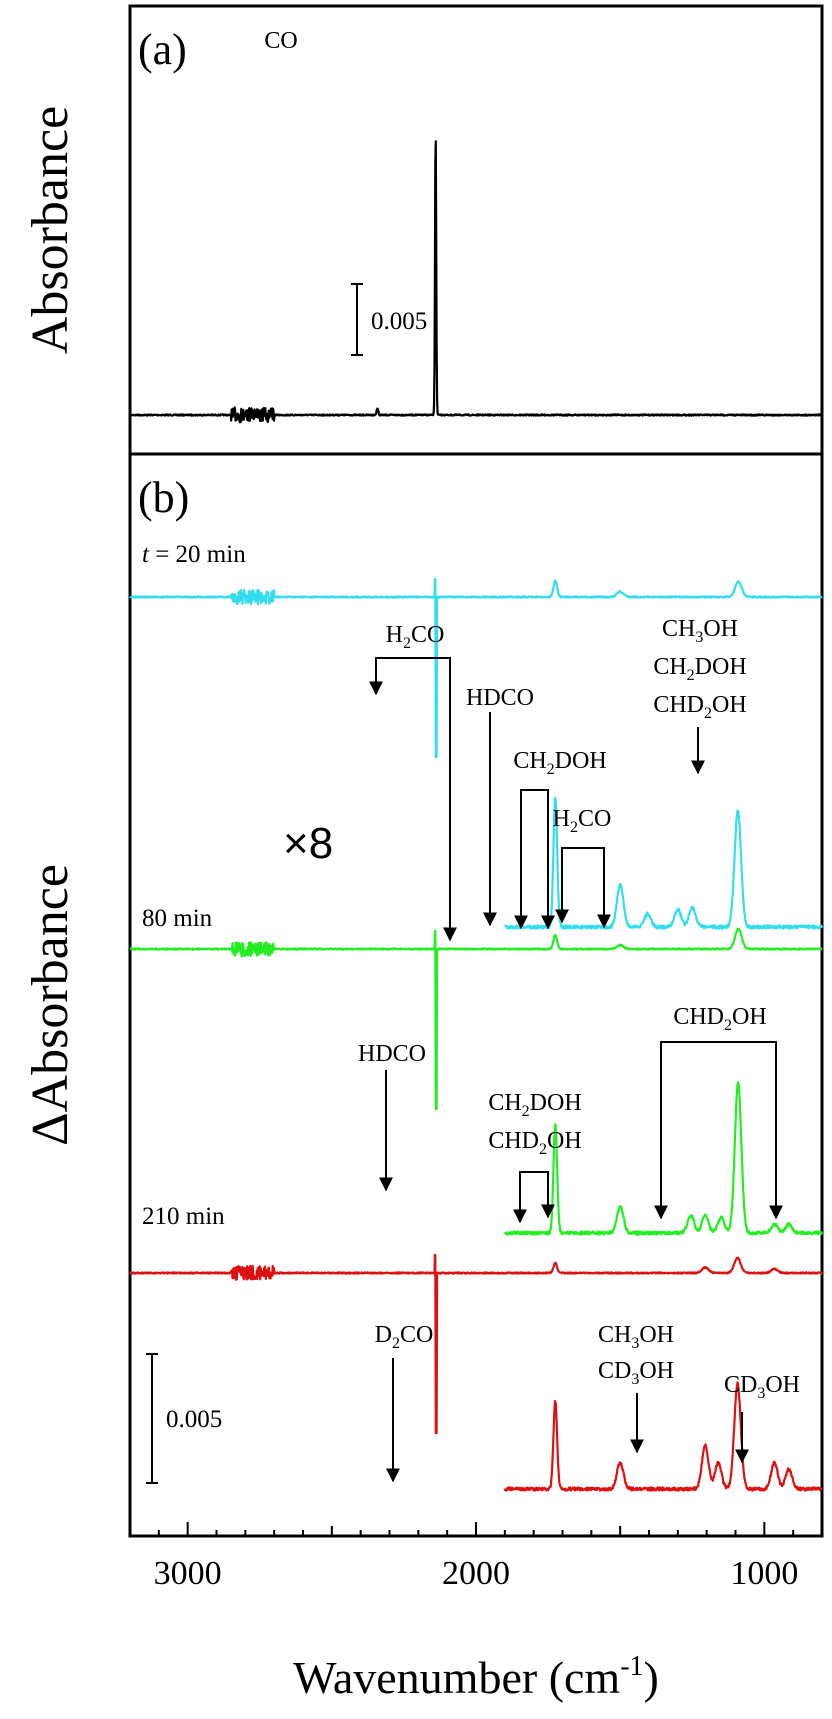 Image resolution: width=832 pixels, height=1719 pixels. I want to click on annotation-ch3oh-2: CH3OH, so click(636, 1337).